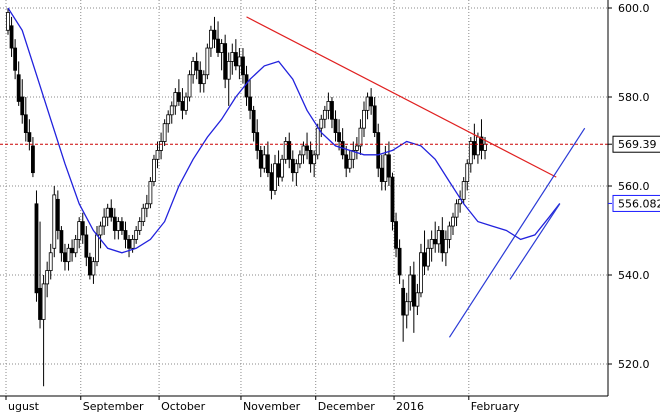 The height and width of the screenshot is (412, 660). I want to click on y-tick-label: 580.0, so click(634, 97).